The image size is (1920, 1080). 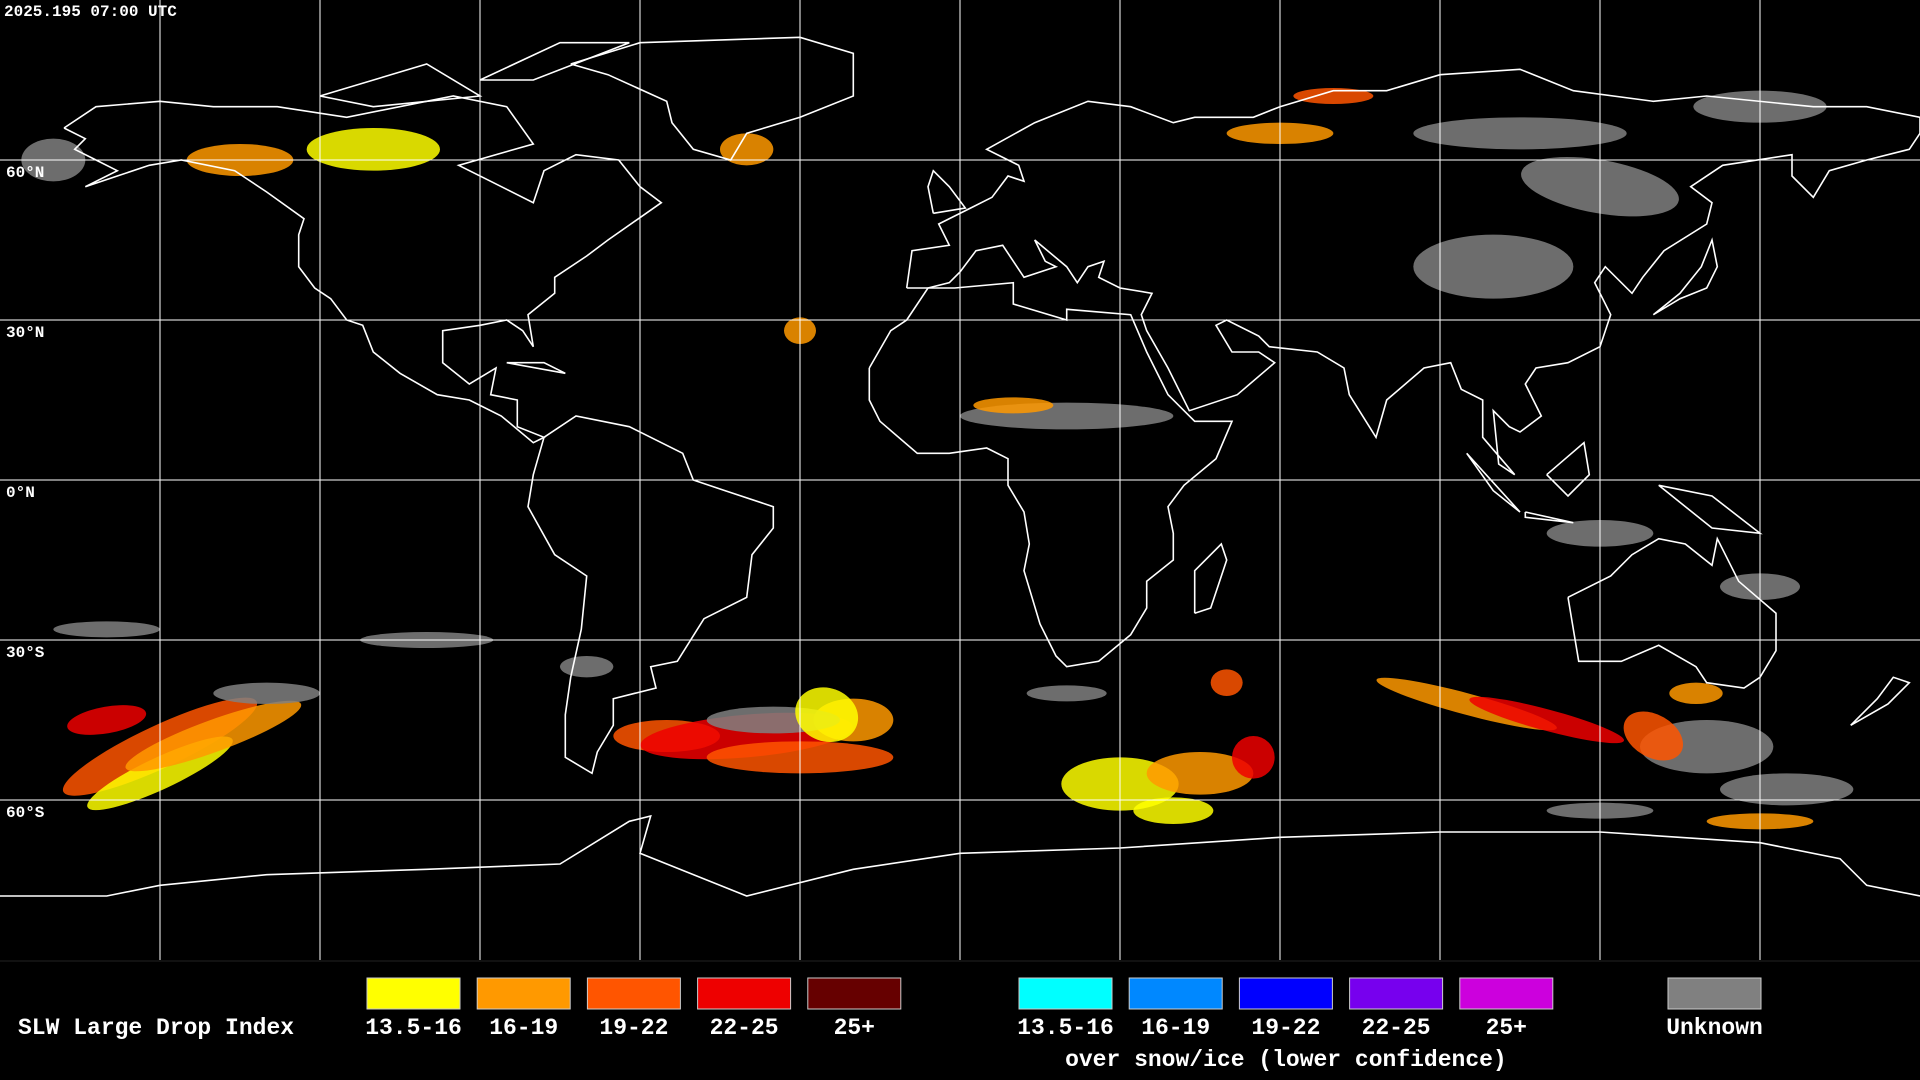 What do you see at coordinates (20, 493) in the screenshot?
I see `latitude-label: 0°N` at bounding box center [20, 493].